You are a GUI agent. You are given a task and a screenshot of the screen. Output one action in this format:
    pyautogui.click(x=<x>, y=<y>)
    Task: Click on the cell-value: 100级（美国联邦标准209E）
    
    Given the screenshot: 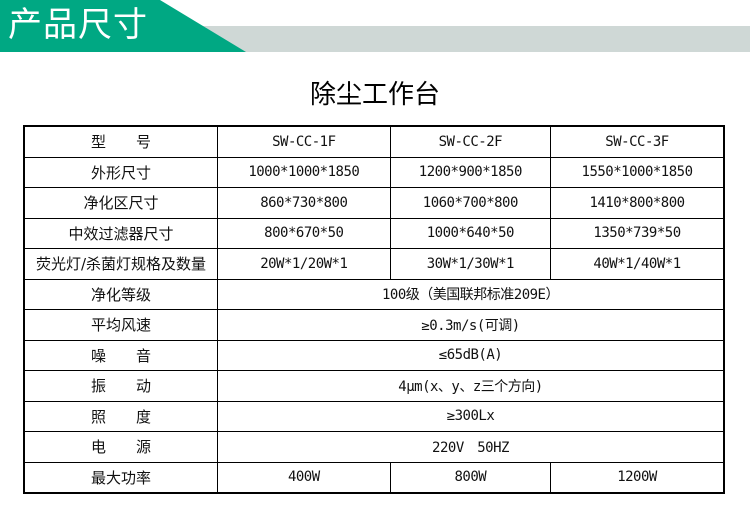 What is the action you would take?
    pyautogui.click(x=471, y=294)
    